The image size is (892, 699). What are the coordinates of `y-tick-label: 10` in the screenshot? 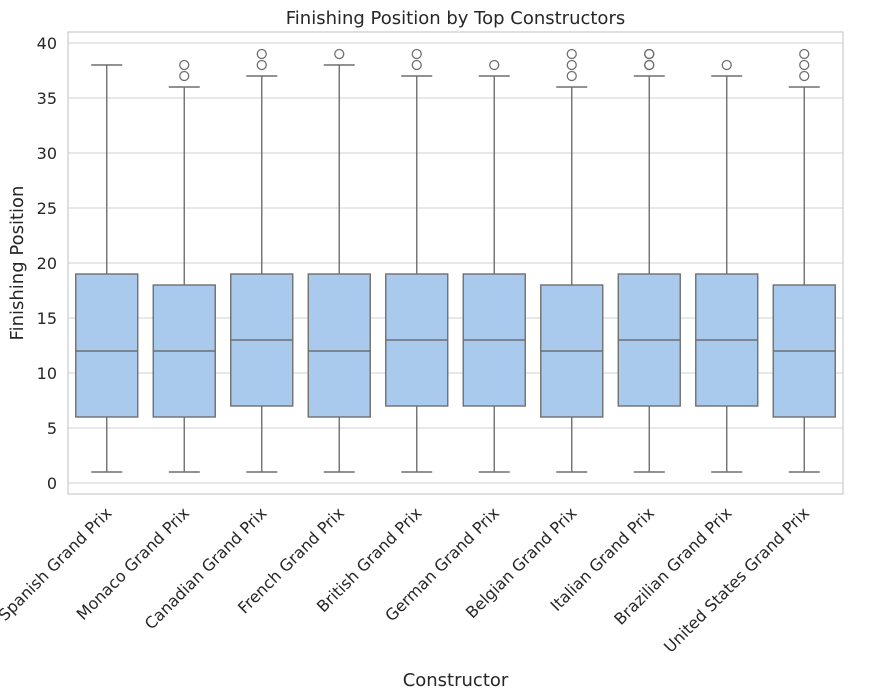 It's located at (47, 373).